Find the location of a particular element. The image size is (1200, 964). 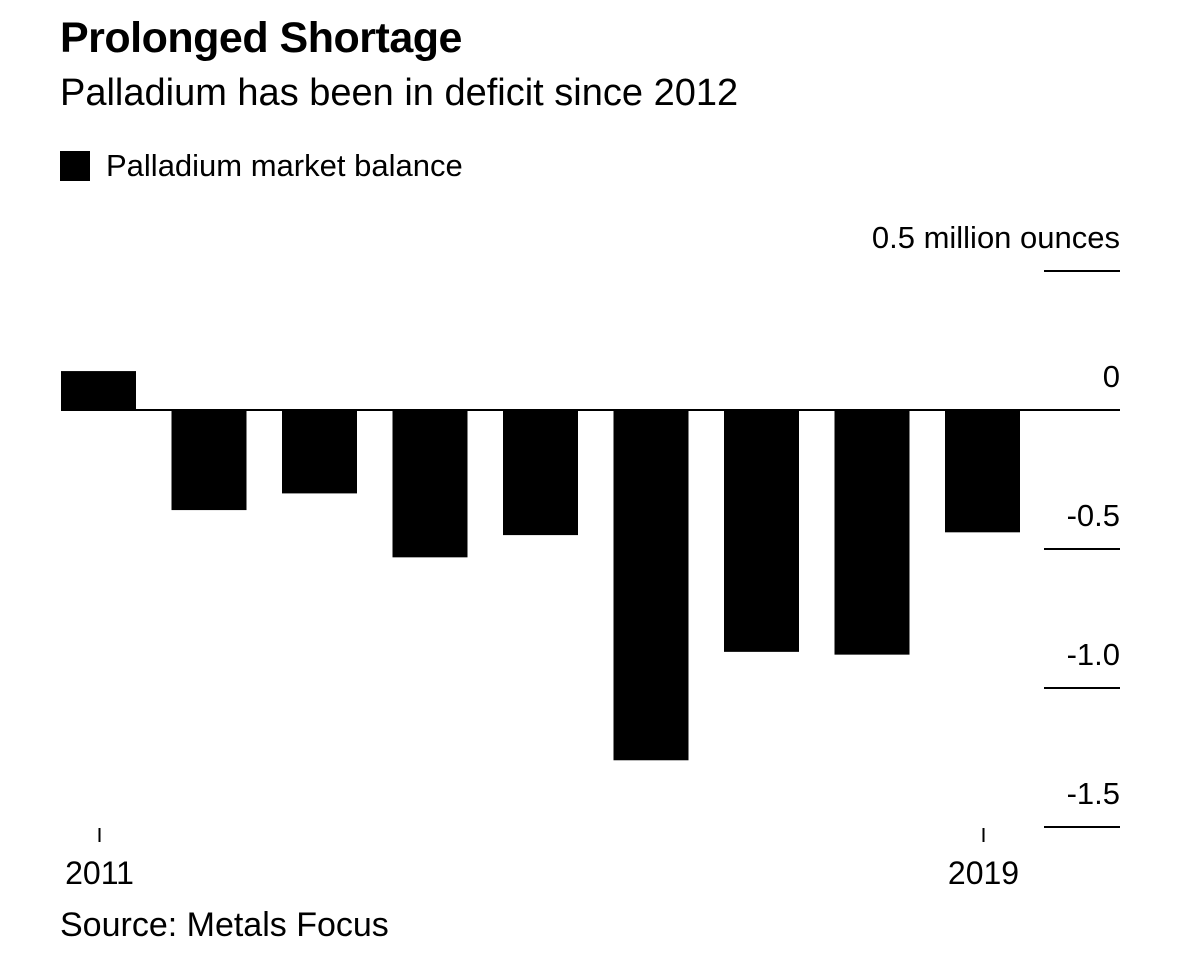

bar-2011 is located at coordinates (98, 390).